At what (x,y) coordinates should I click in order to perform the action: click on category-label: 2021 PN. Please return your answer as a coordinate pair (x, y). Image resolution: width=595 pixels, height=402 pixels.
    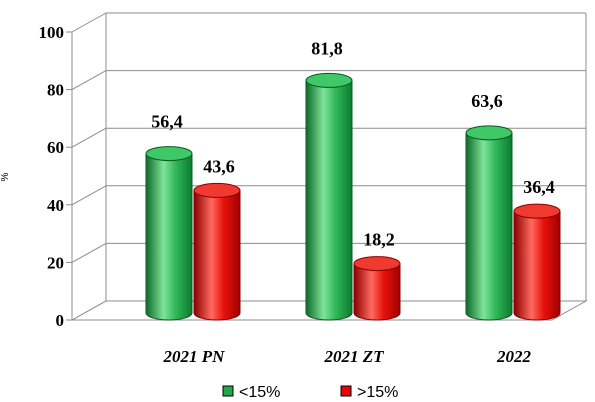
    Looking at the image, I should click on (194, 356).